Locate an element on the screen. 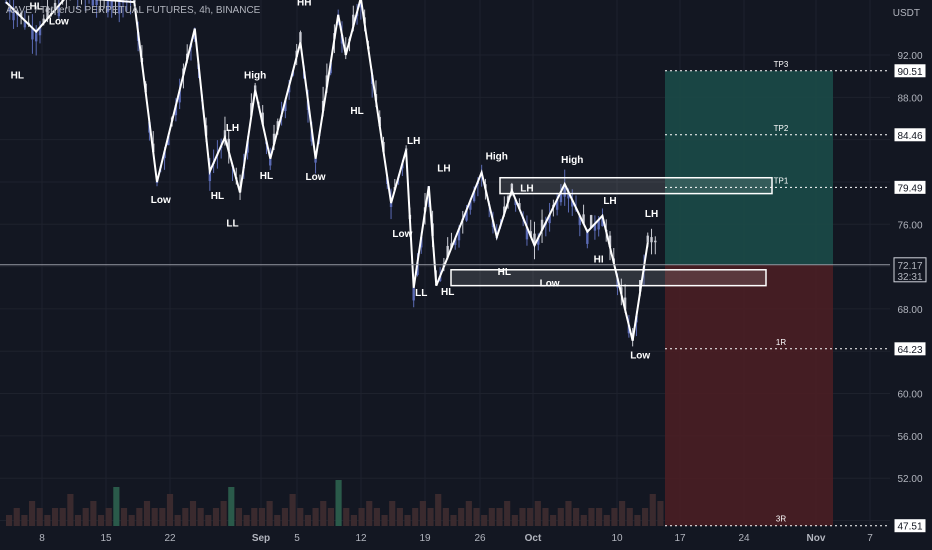 Image resolution: width=932 pixels, height=550 pixels. loss-zone is located at coordinates (749, 395).